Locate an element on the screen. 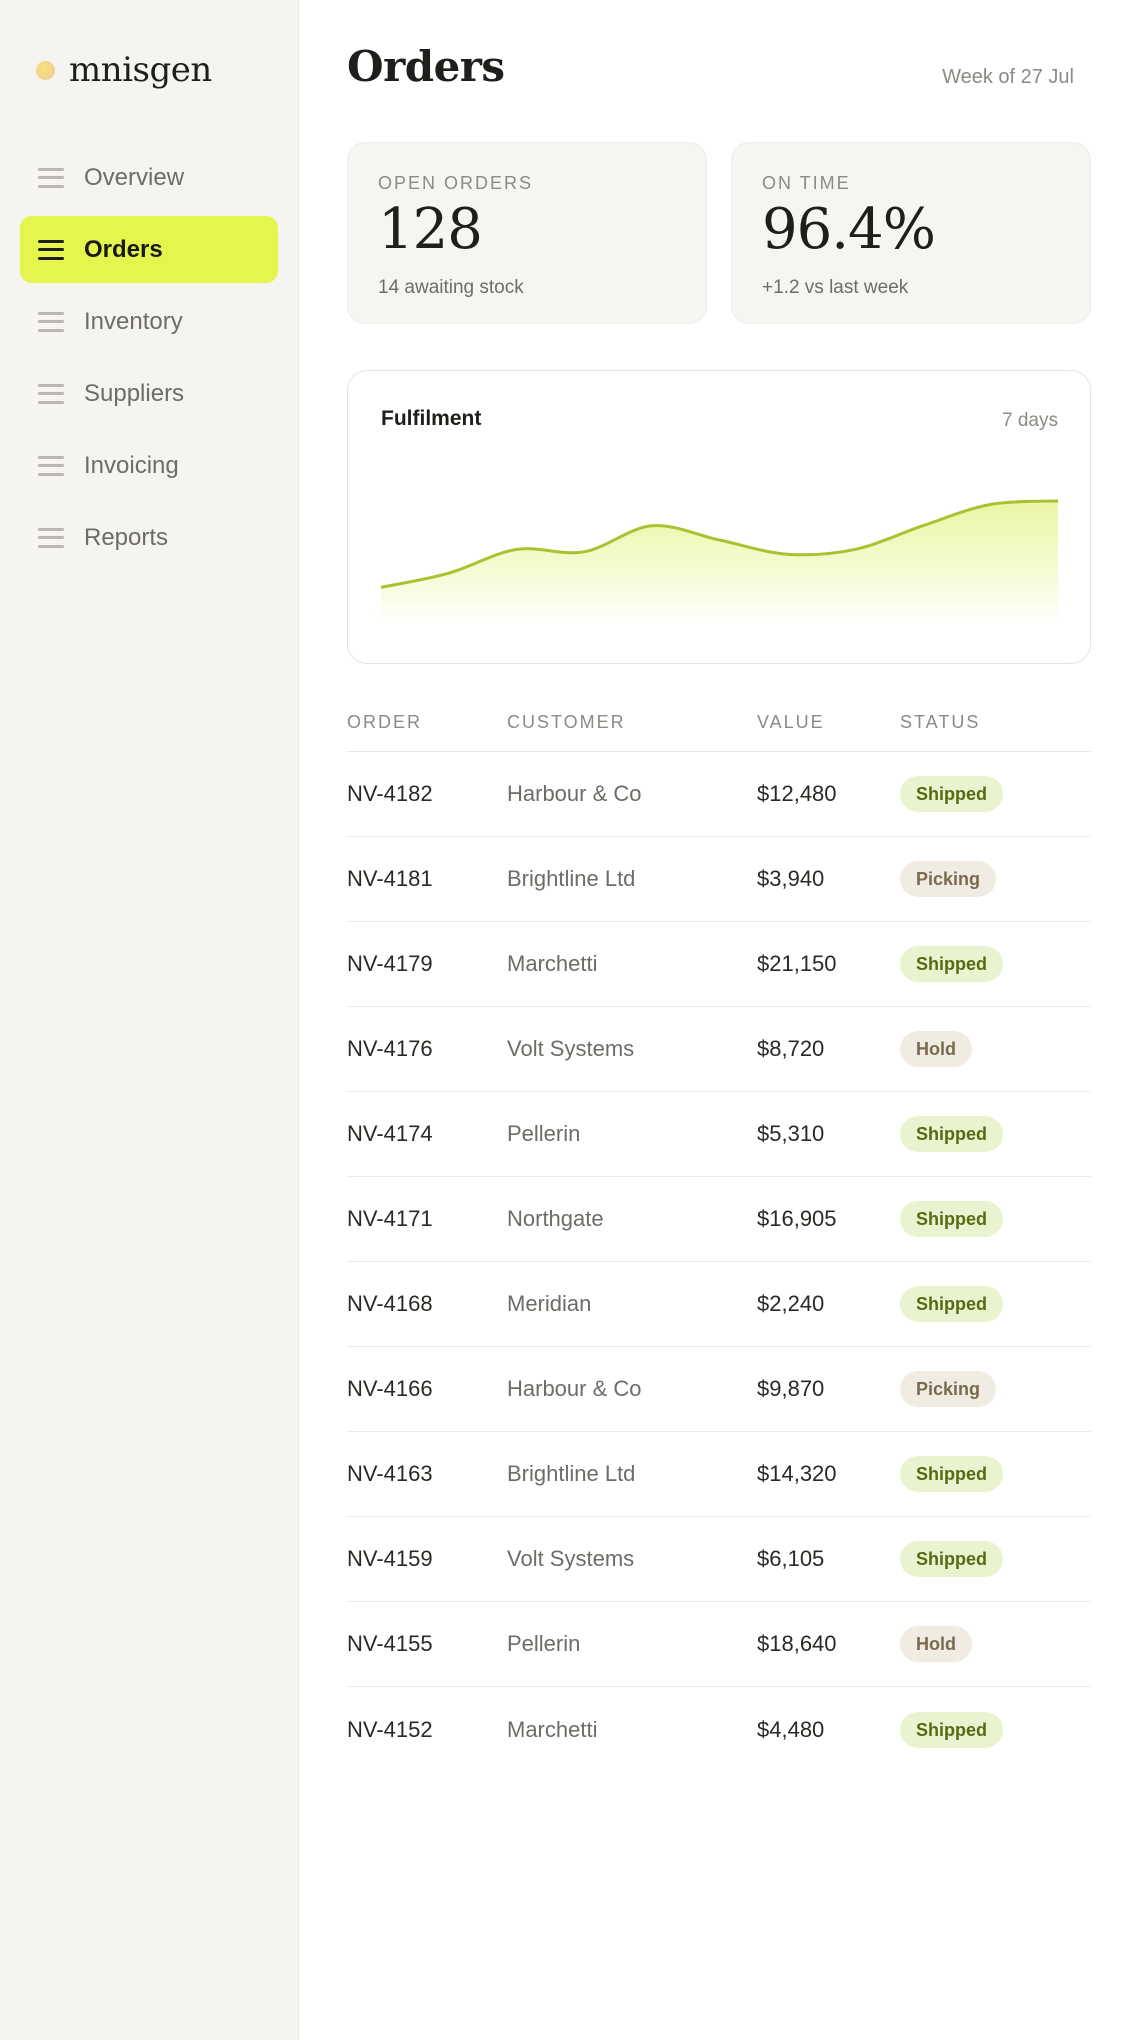  status-badge: Hold is located at coordinates (936, 1049).